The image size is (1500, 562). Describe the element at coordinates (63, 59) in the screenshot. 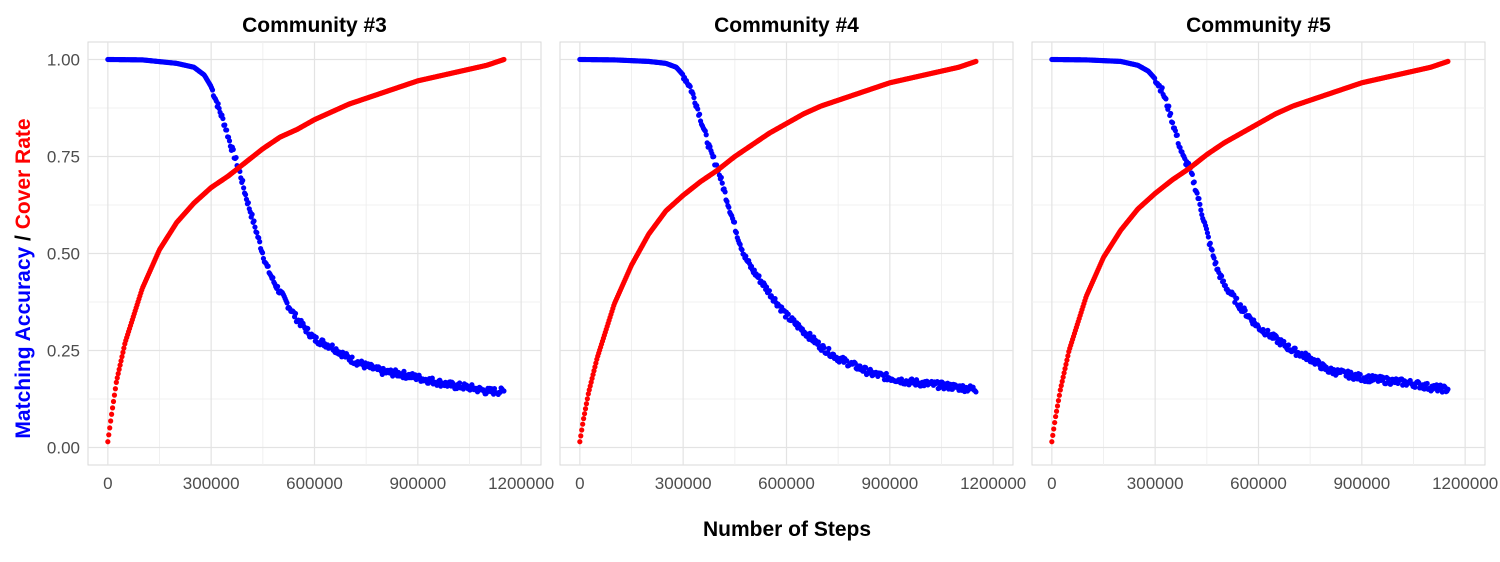

I see `y-tick-label: 1.00` at that location.